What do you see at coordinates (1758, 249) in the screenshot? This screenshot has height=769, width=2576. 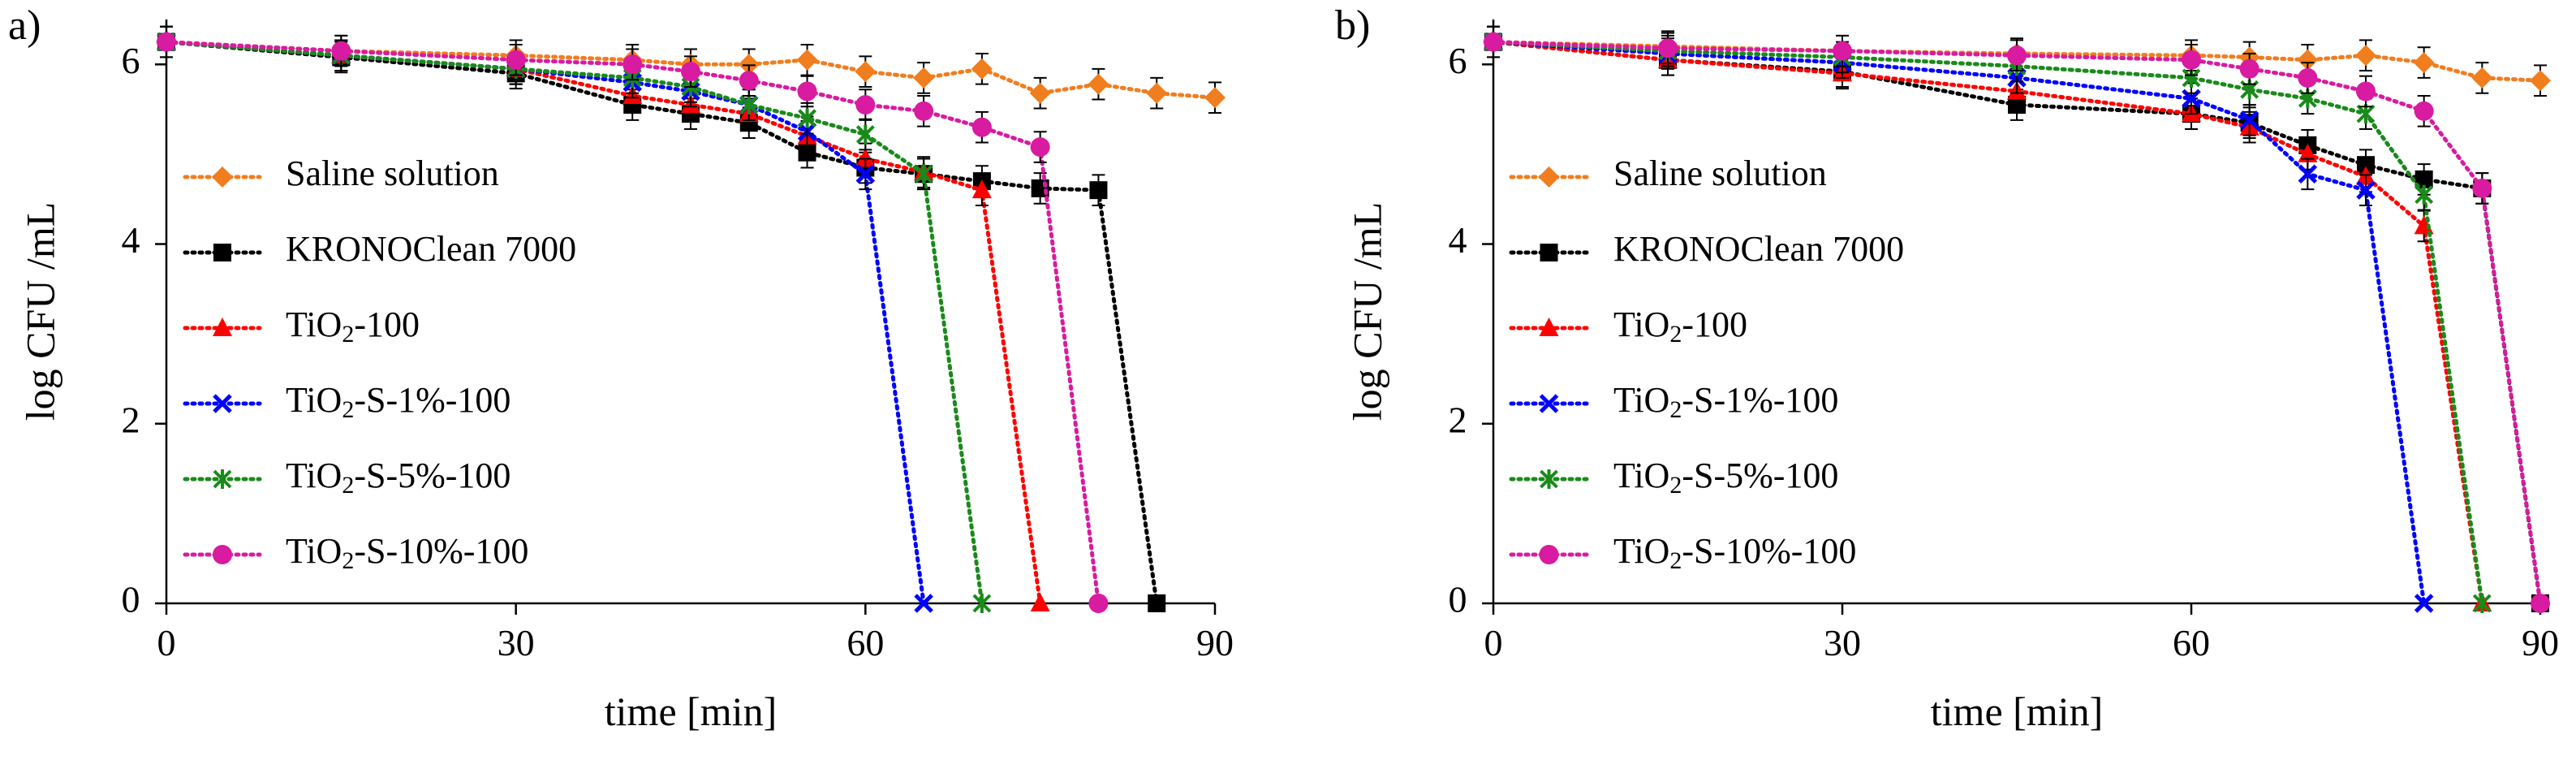 I see `legend-label: KRONOClean 7000` at bounding box center [1758, 249].